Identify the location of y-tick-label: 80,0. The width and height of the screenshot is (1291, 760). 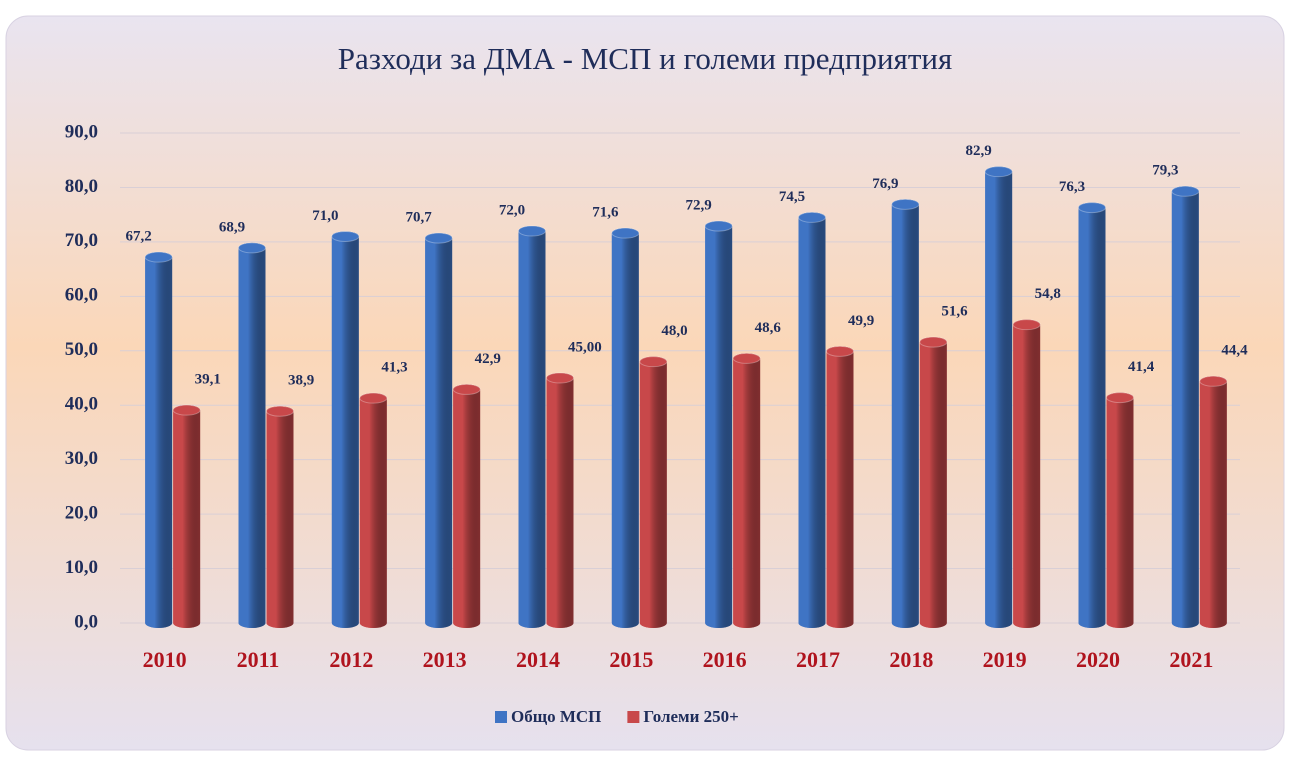
(81, 186).